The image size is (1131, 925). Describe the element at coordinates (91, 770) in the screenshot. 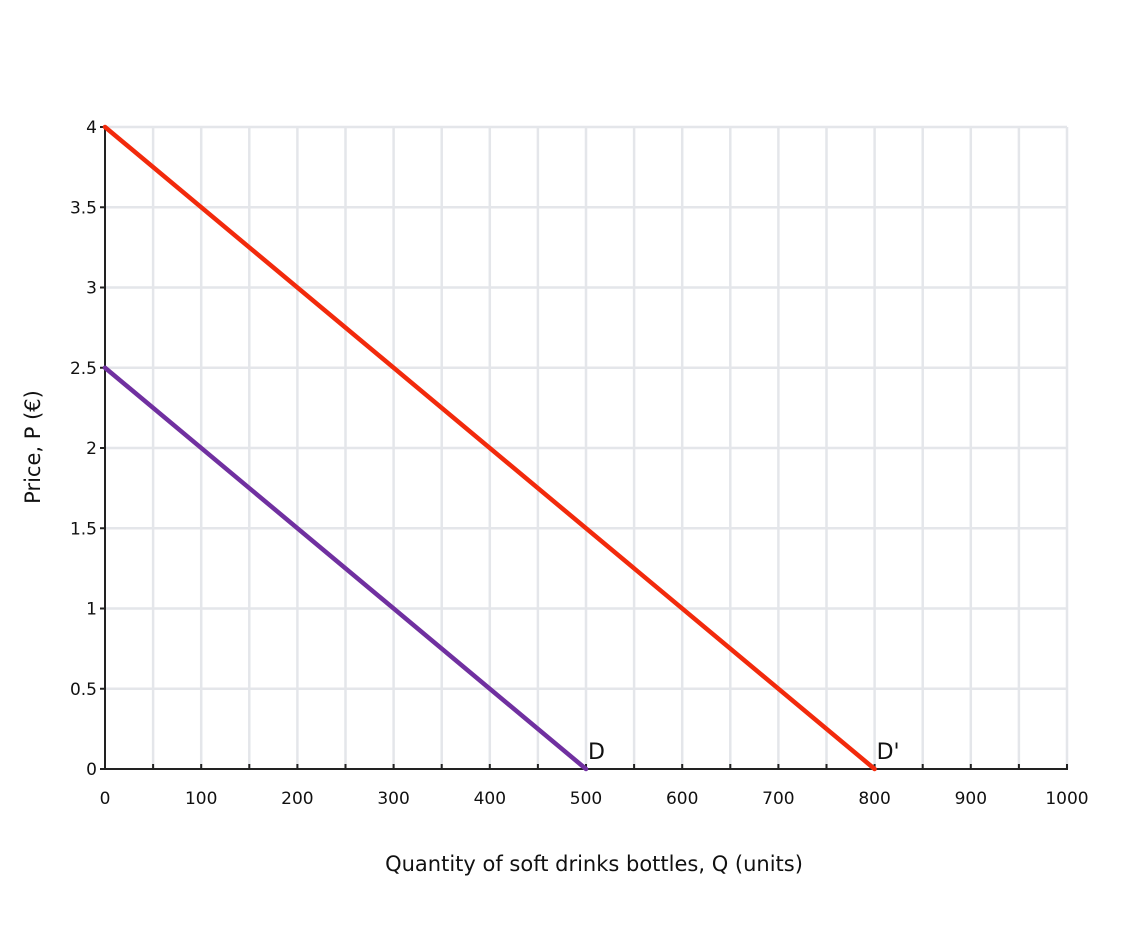

I see `y-tick-label: 0` at that location.